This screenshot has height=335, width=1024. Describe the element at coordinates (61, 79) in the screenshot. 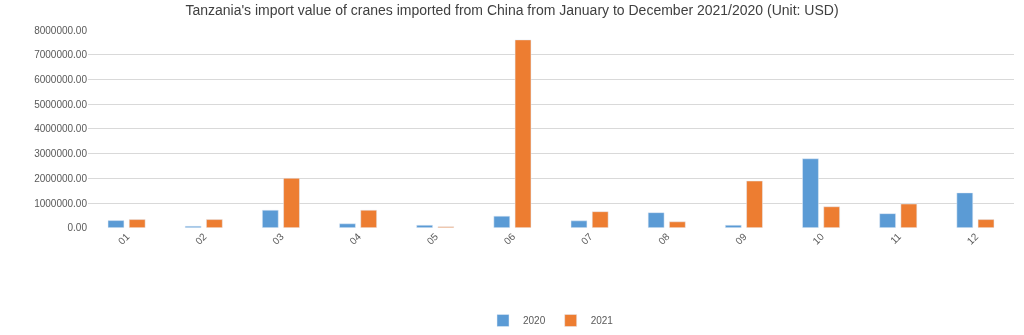

I see `y-tick-label: 6000000.00` at that location.